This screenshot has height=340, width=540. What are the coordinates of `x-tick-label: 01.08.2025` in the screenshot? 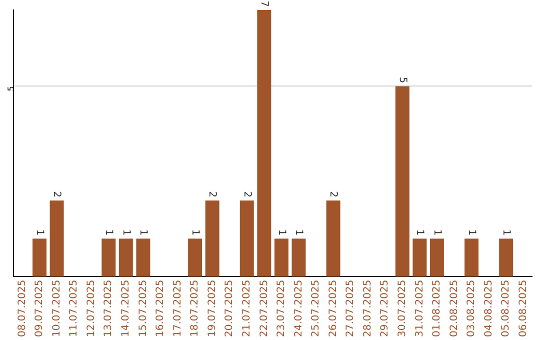 It's located at (437, 309).